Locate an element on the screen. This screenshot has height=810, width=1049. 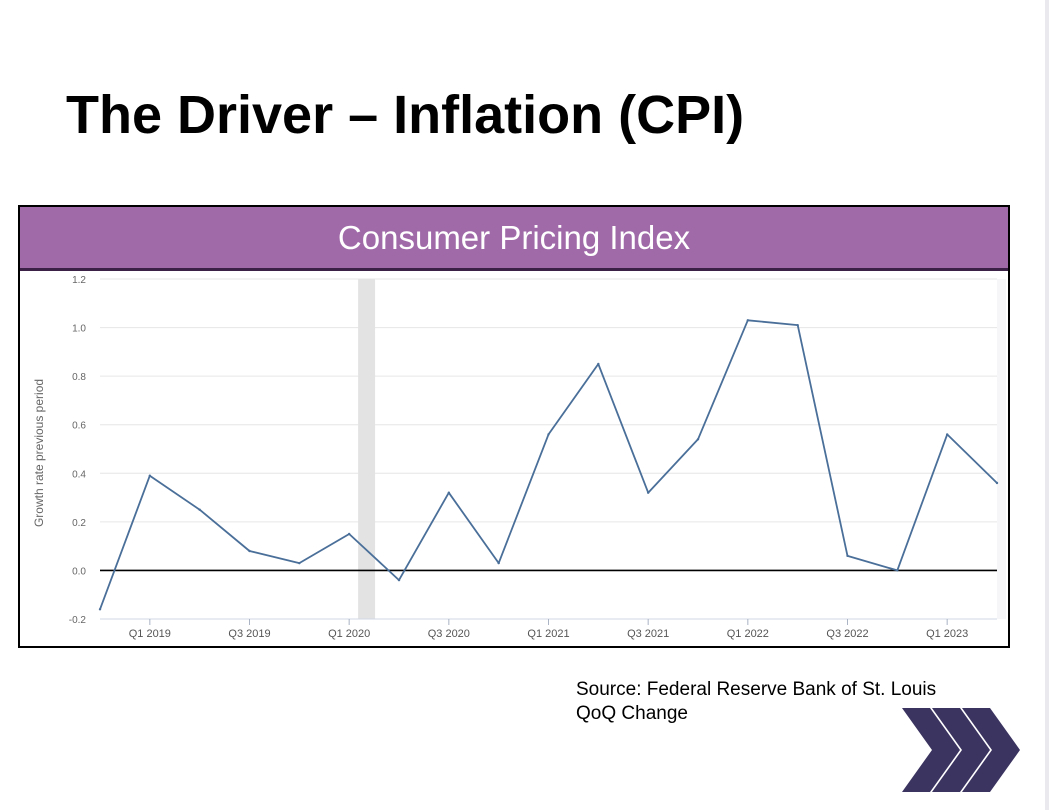
y-tick-label: 0.8 is located at coordinates (79, 377).